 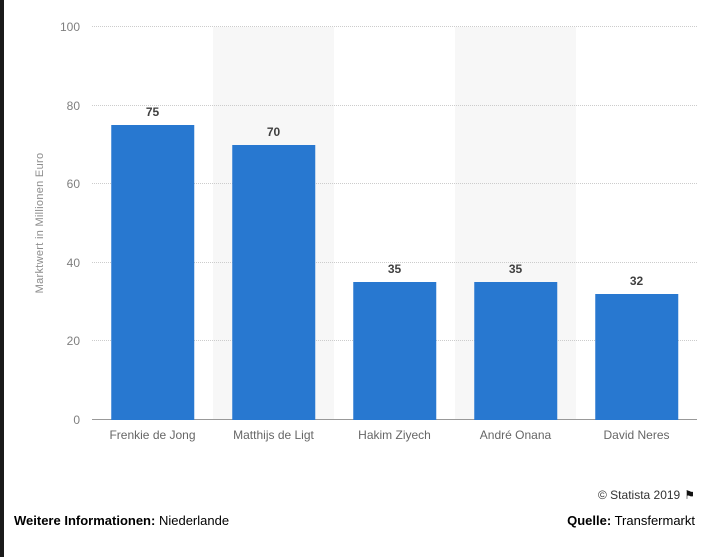 I want to click on left-border, so click(x=2, y=278).